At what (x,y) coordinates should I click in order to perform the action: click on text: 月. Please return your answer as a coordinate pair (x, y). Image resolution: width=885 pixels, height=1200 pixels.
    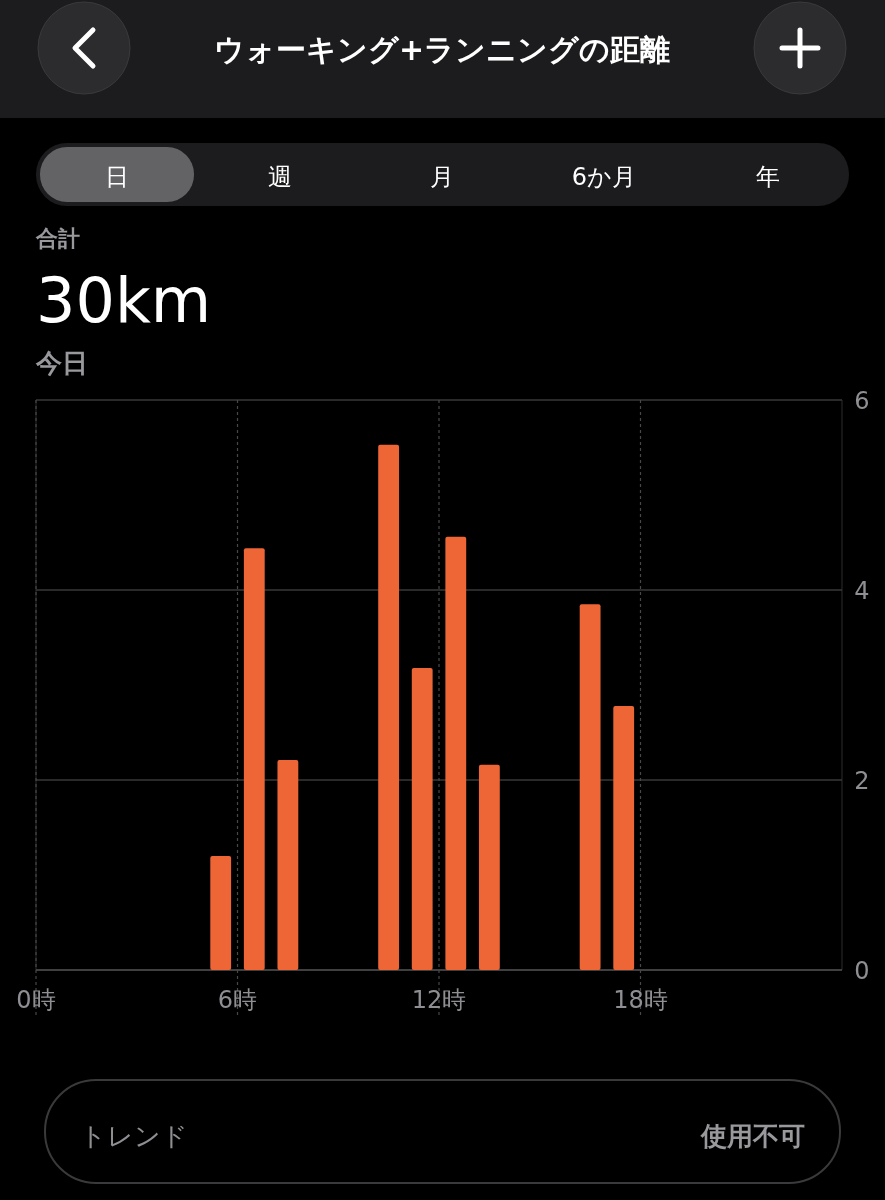
    Looking at the image, I should click on (442, 177).